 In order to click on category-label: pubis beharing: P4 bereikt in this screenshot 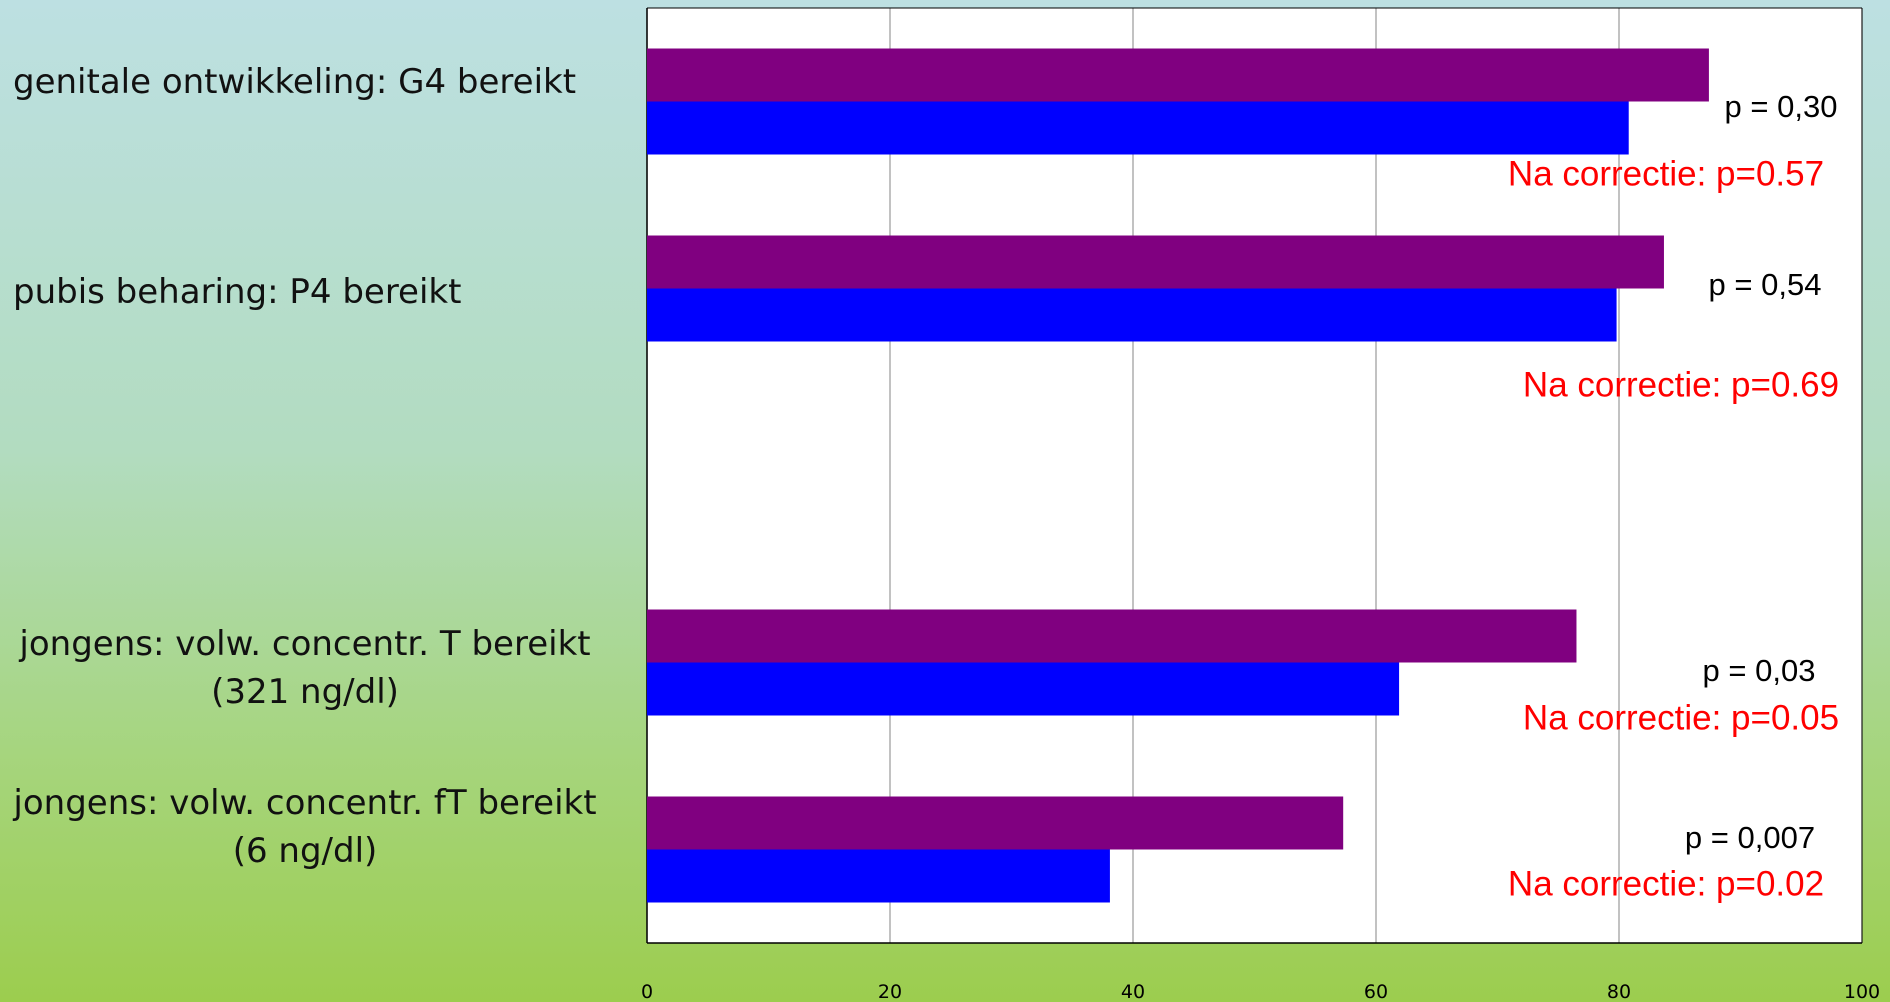, I will do `click(237, 292)`.